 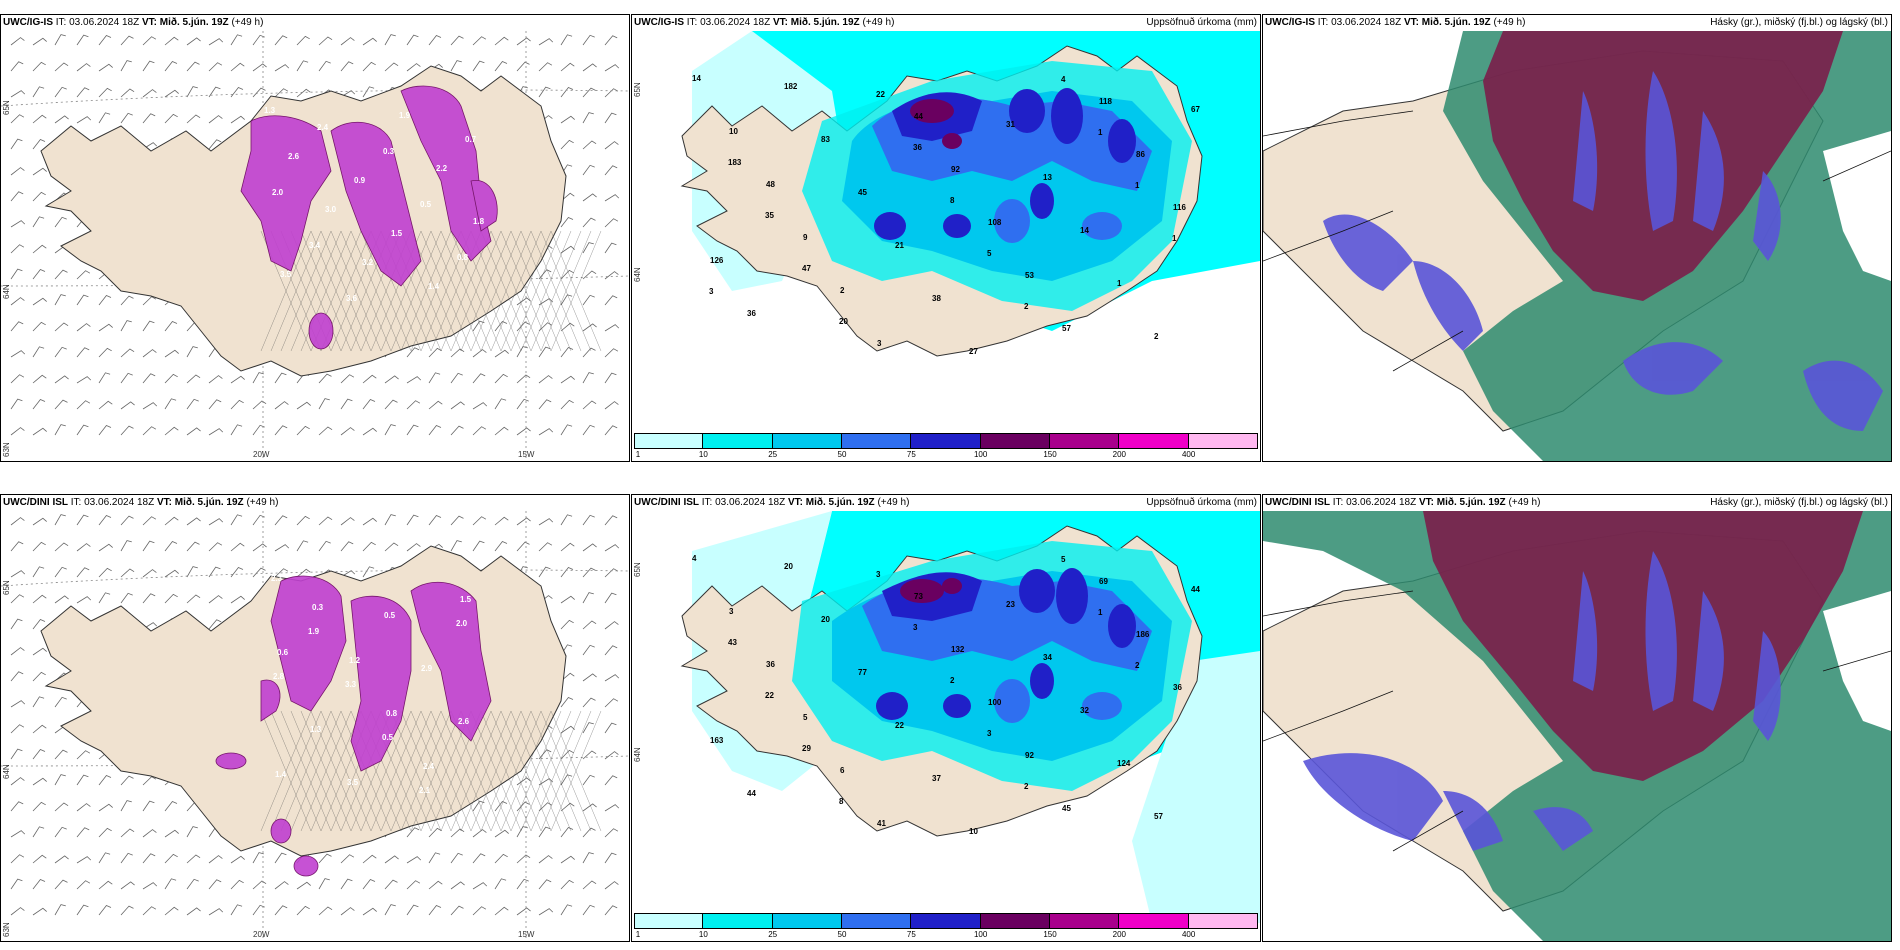 What do you see at coordinates (980, 934) in the screenshot?
I see `legend-tick: 100` at bounding box center [980, 934].